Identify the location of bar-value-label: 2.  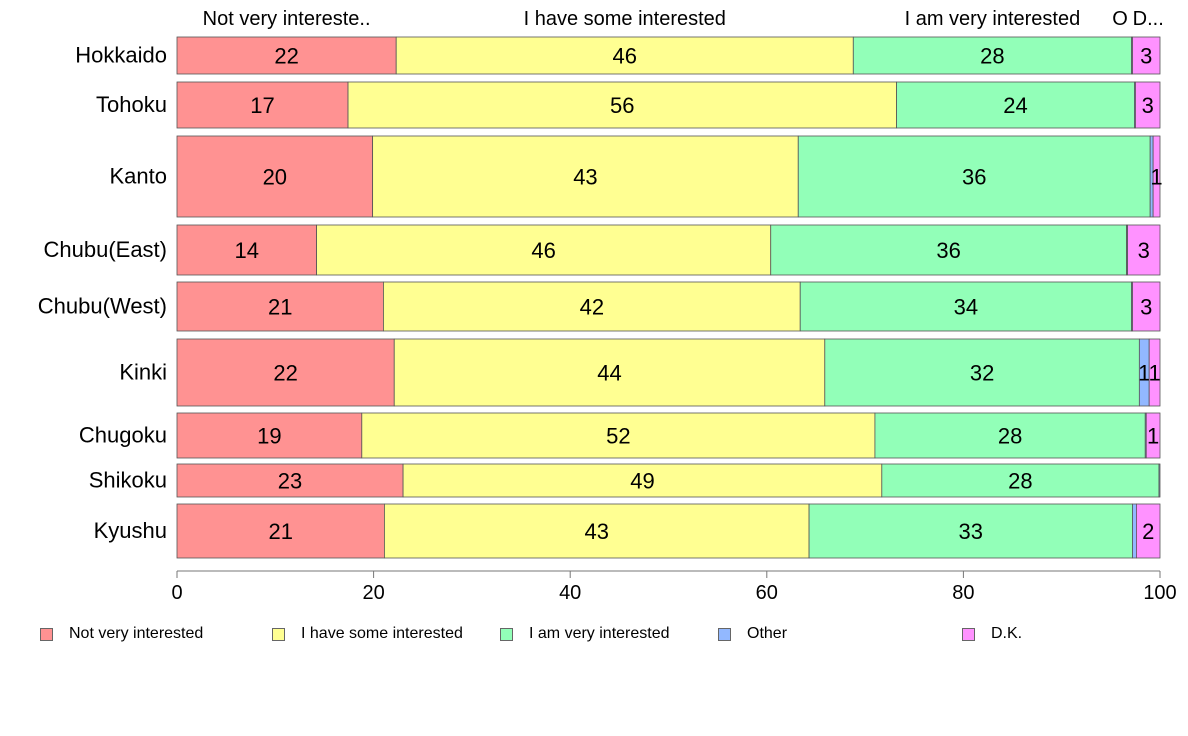
(1148, 531).